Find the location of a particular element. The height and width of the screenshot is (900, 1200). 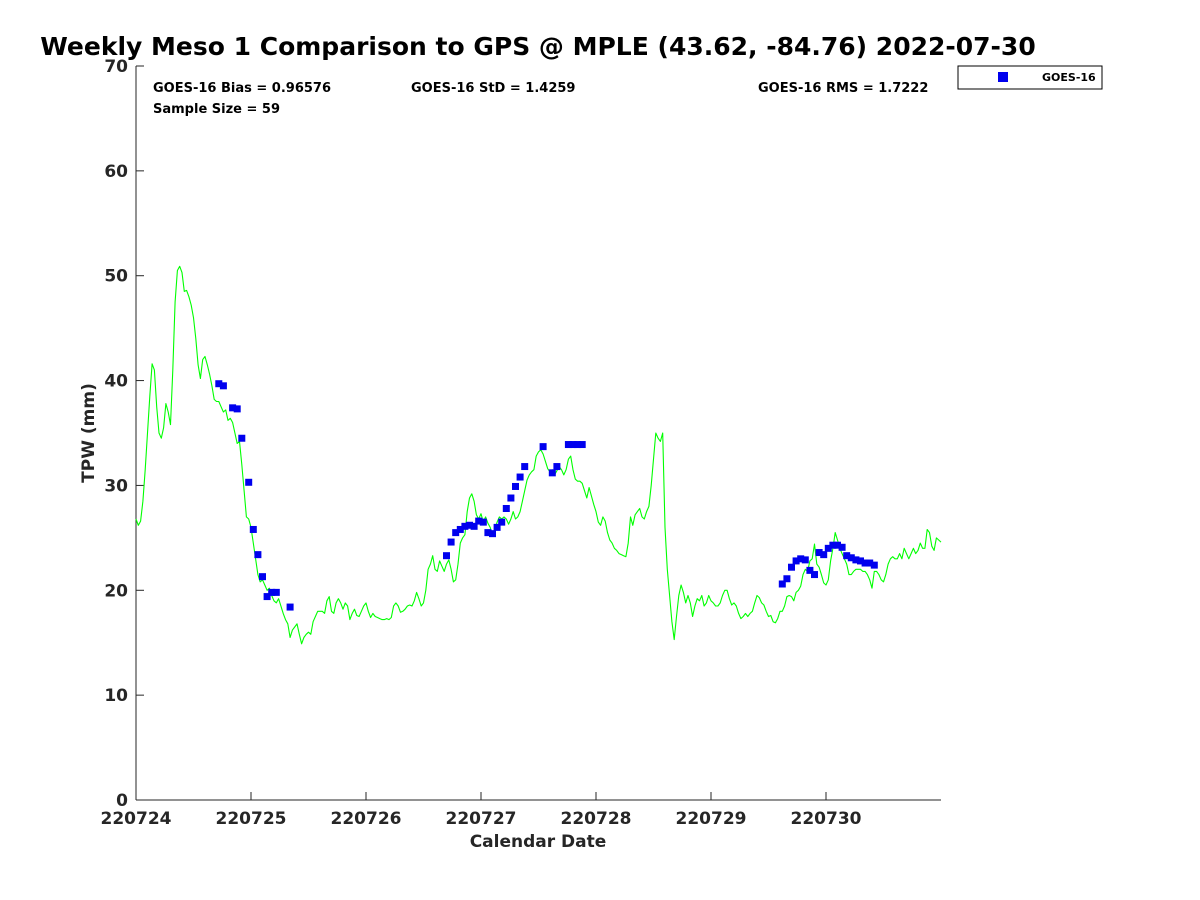

y-tick-label: 50 is located at coordinates (116, 277).